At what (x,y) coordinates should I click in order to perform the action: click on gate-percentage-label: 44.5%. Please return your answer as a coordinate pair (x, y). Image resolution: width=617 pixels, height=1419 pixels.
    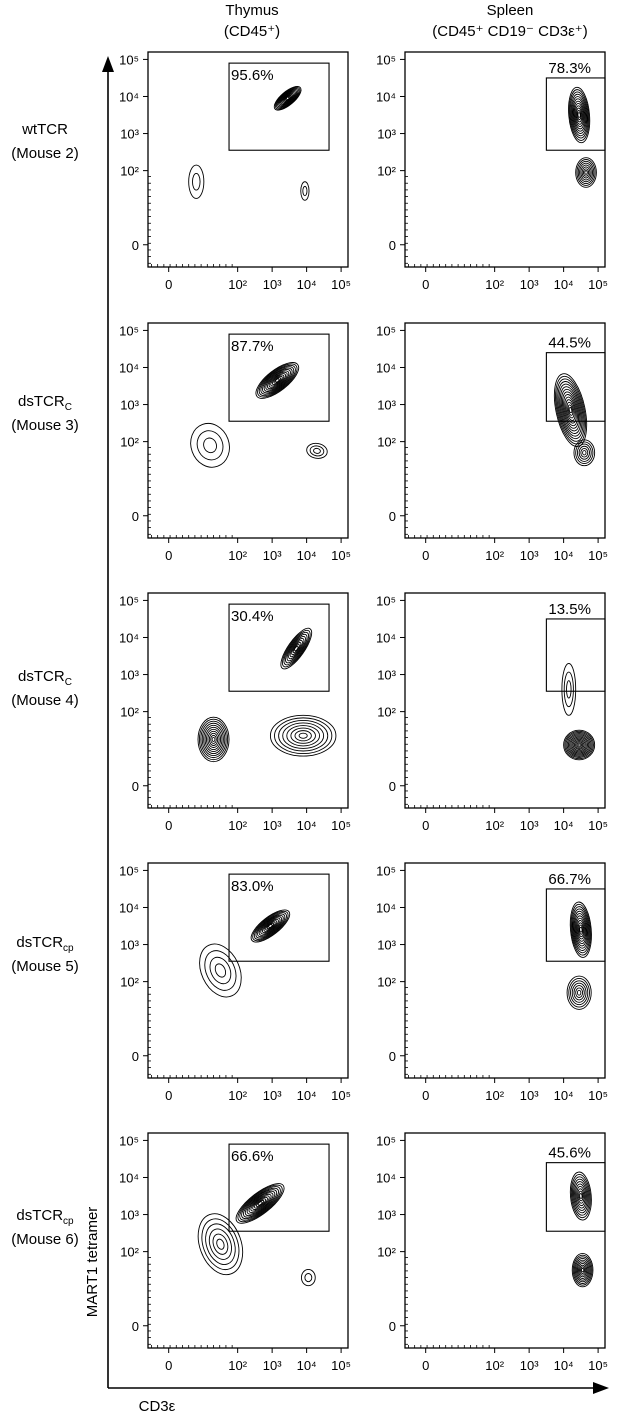
    Looking at the image, I should click on (569, 343).